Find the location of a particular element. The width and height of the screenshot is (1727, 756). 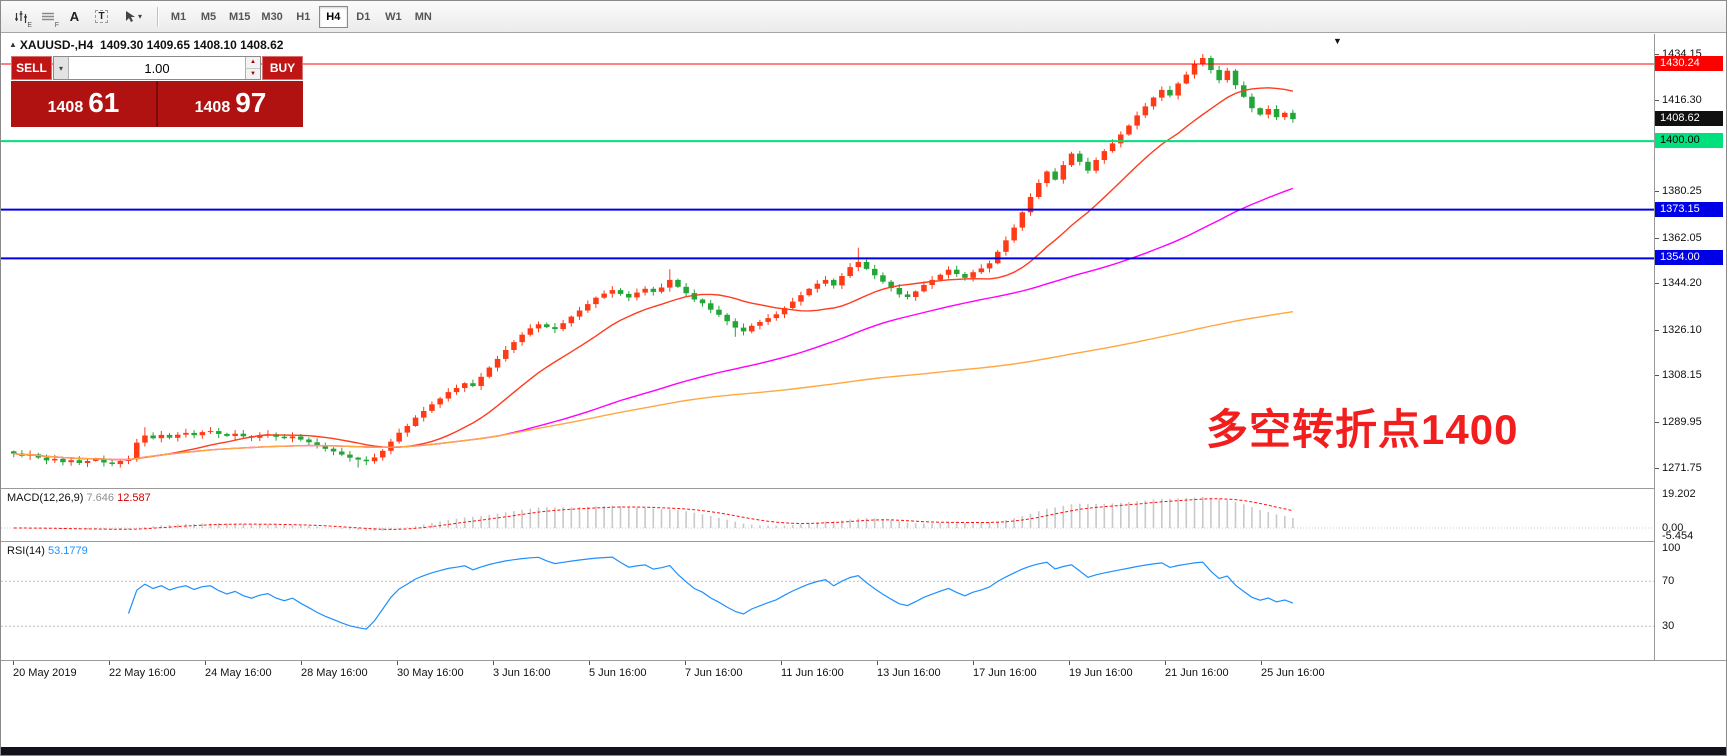

data-grid-icon-button: F is located at coordinates (47, 17).